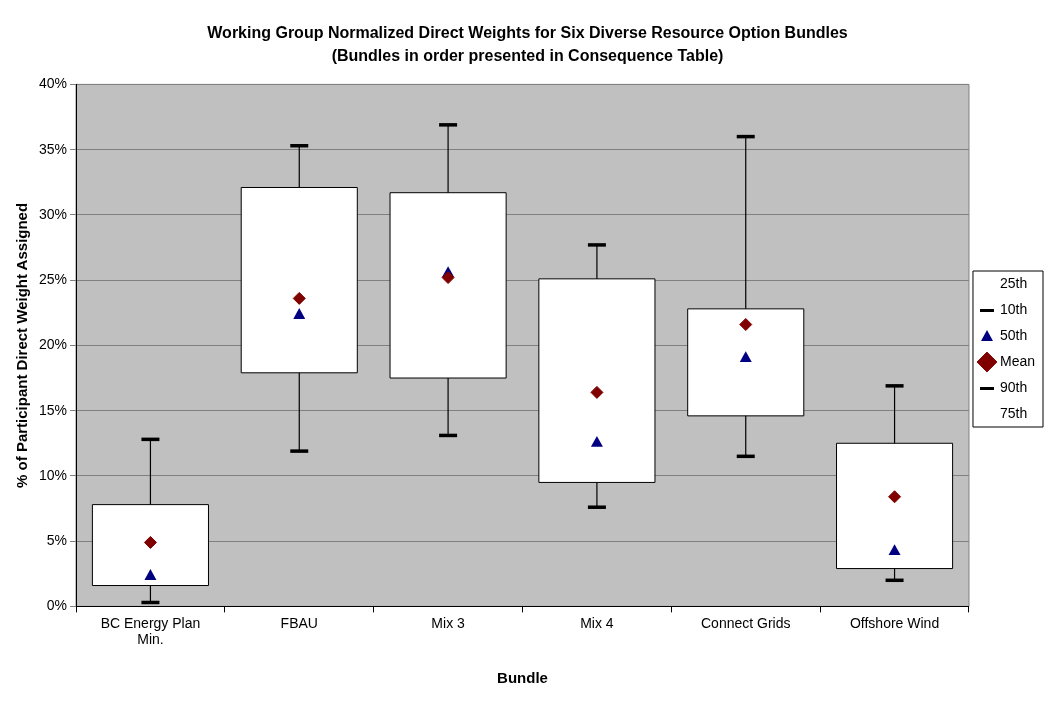  Describe the element at coordinates (597, 622) in the screenshot. I see `x-tick-label: Mix 4` at that location.